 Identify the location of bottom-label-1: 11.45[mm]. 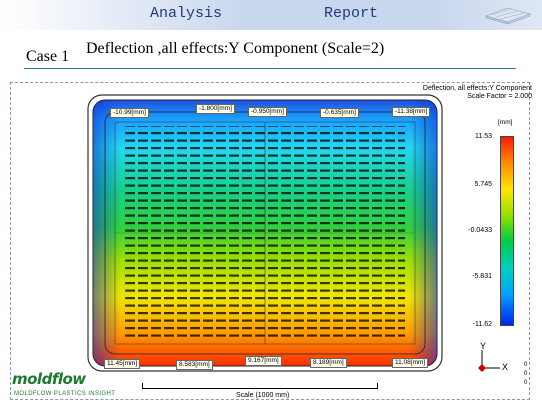
(122, 364).